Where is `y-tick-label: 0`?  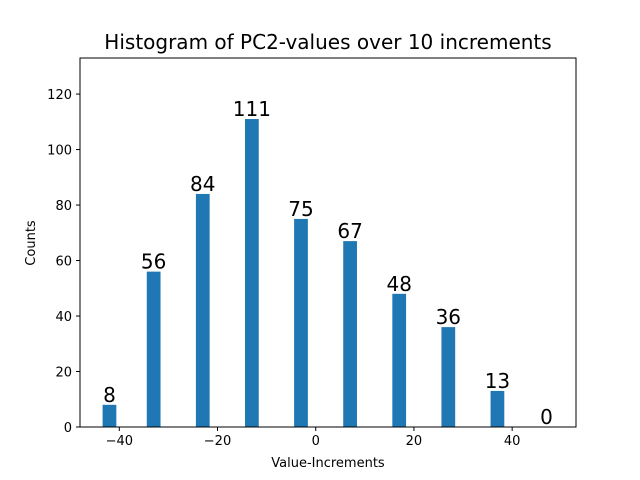
y-tick-label: 0 is located at coordinates (68, 428).